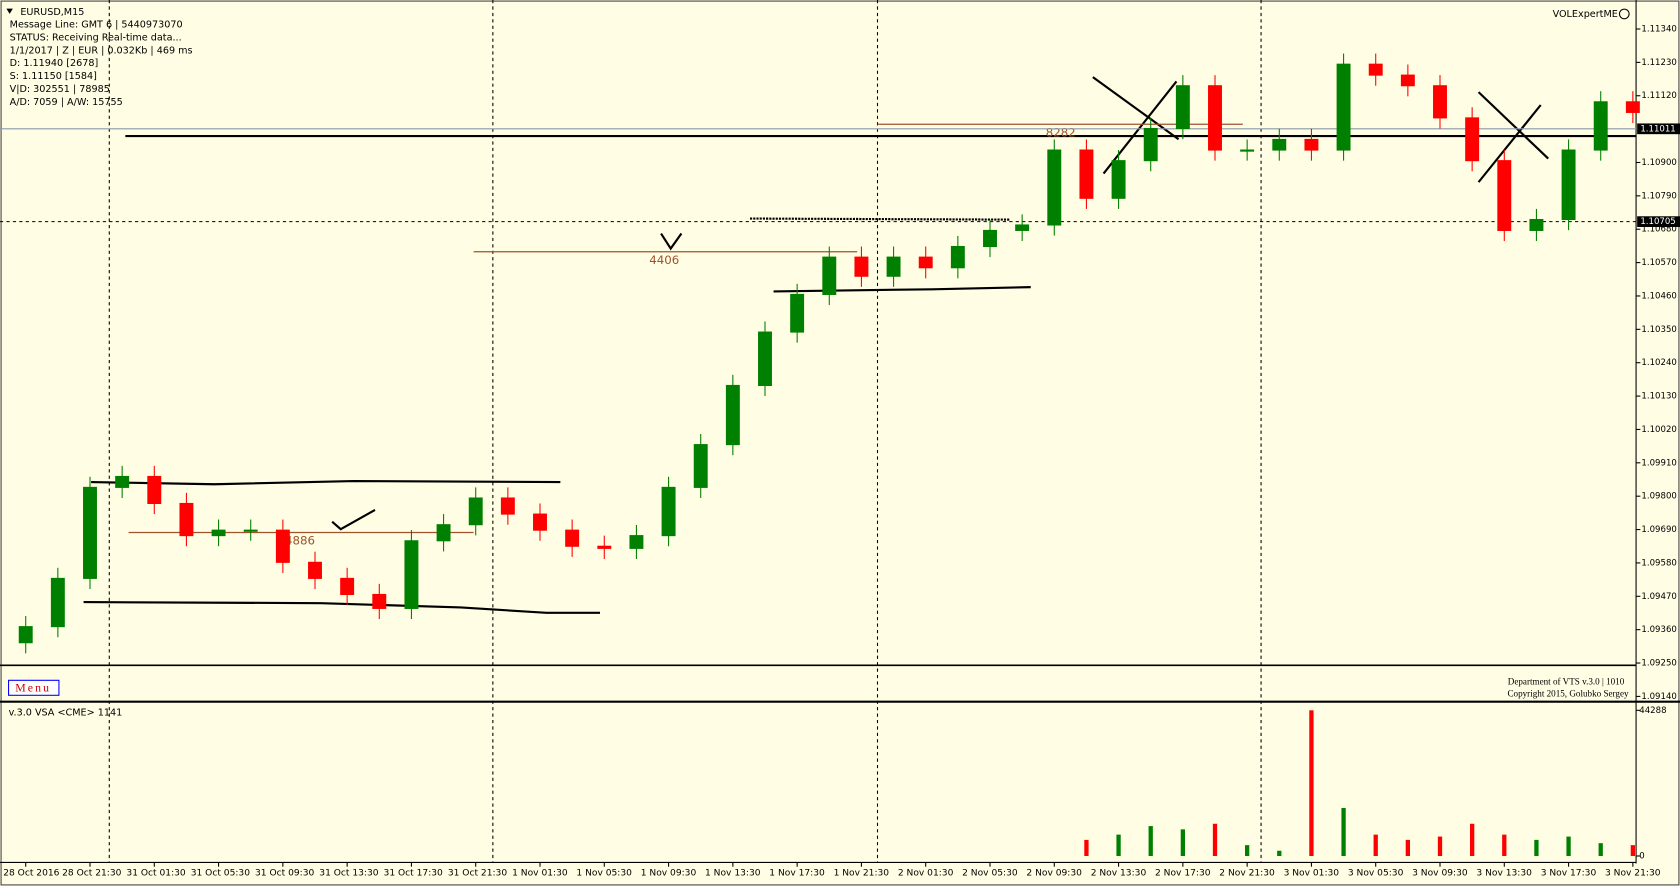 Image resolution: width=1680 pixels, height=886 pixels. What do you see at coordinates (1658, 63) in the screenshot?
I see `y-tick-label: 1.11230` at bounding box center [1658, 63].